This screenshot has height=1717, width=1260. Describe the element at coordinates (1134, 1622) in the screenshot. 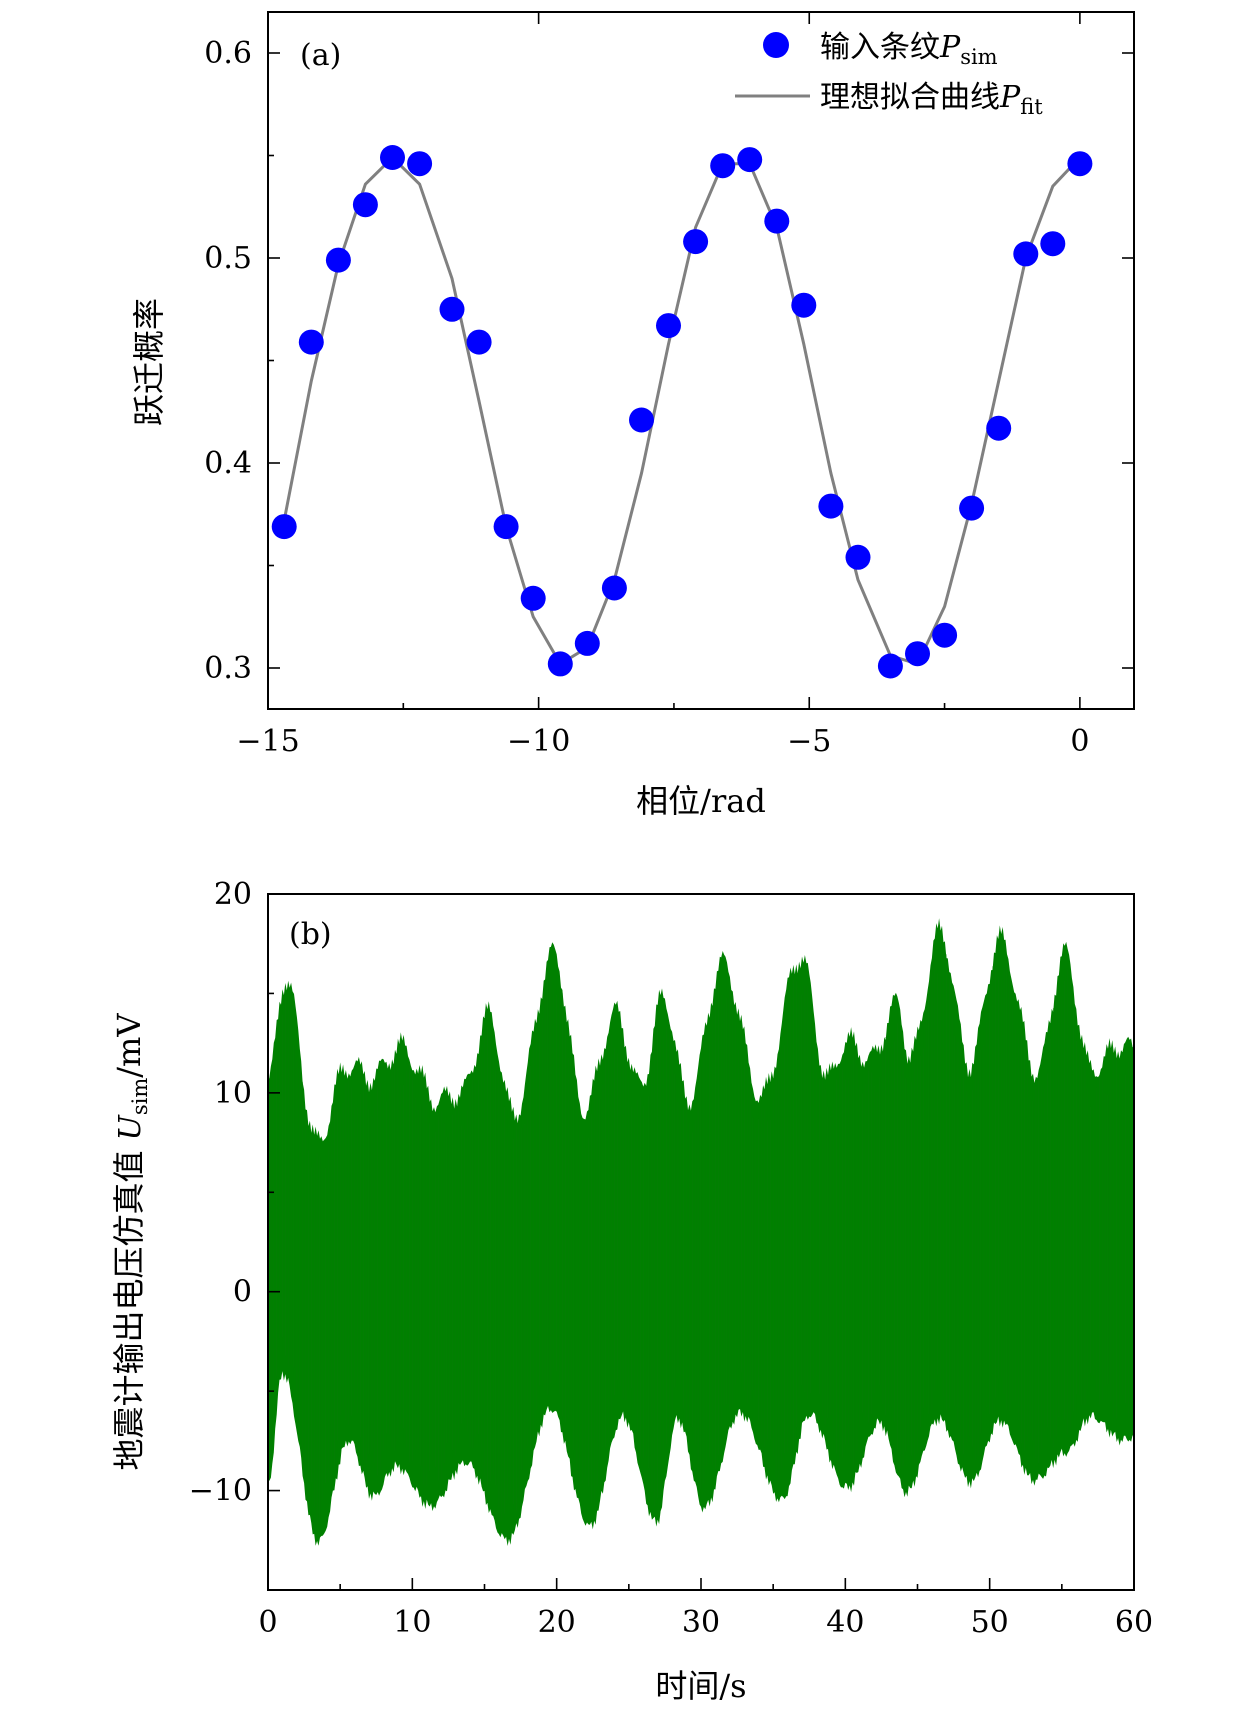

I see `x-tick-label: 60` at that location.